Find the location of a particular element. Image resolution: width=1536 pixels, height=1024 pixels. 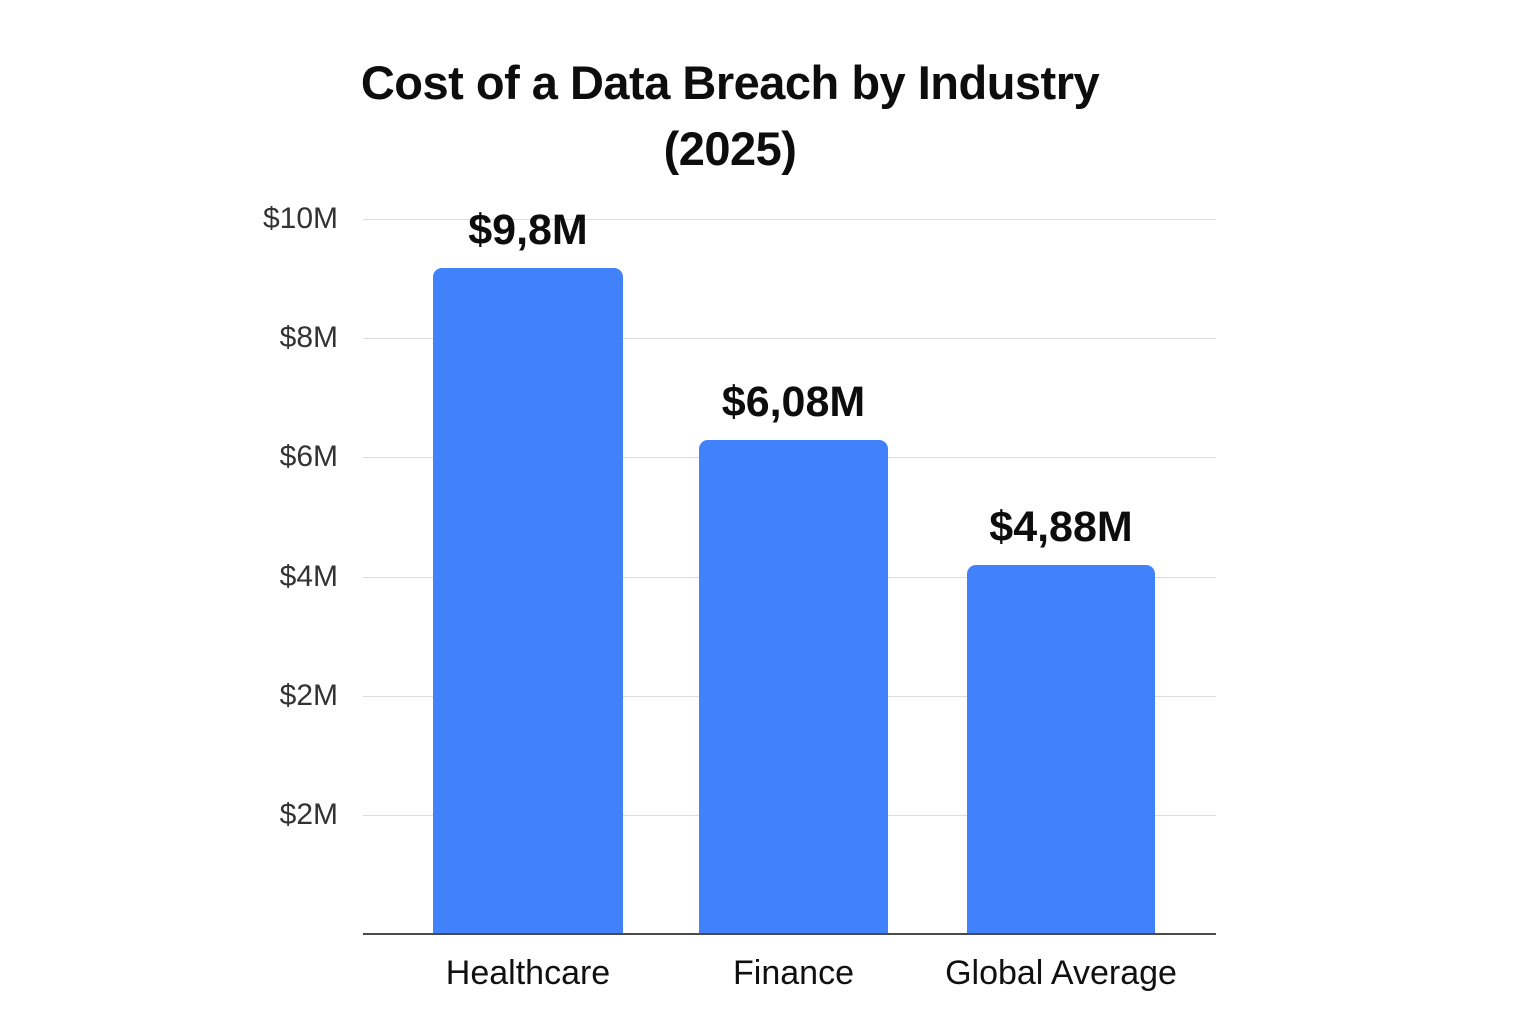

bar-global-average is located at coordinates (1061, 749).